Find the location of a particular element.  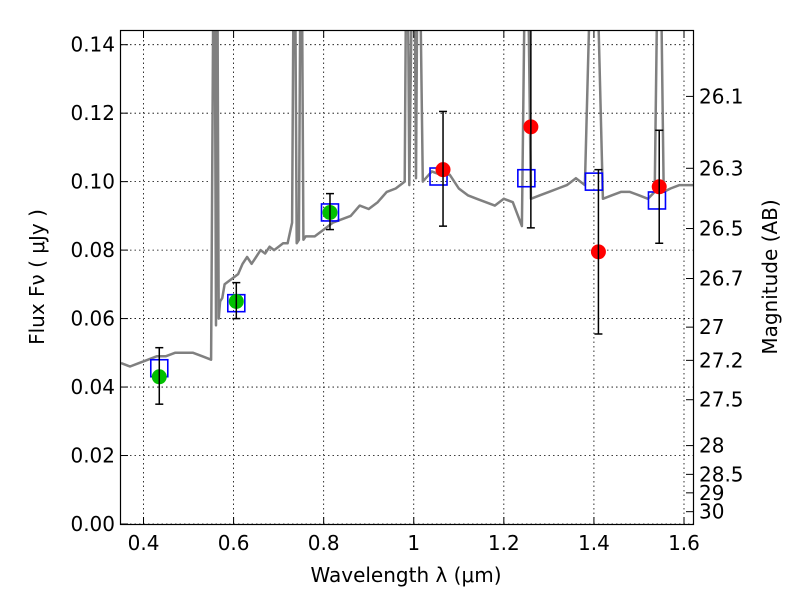

x-tick-label: 0.8 is located at coordinates (324, 543).